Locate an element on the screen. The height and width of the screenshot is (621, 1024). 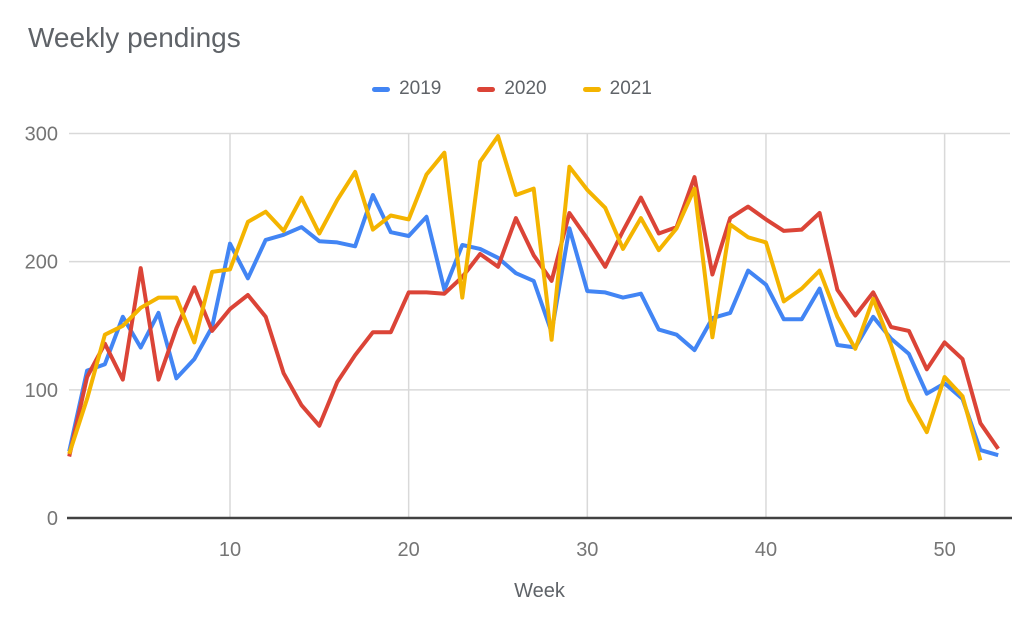
y-axis-tick-0: 0 is located at coordinates (52, 519).